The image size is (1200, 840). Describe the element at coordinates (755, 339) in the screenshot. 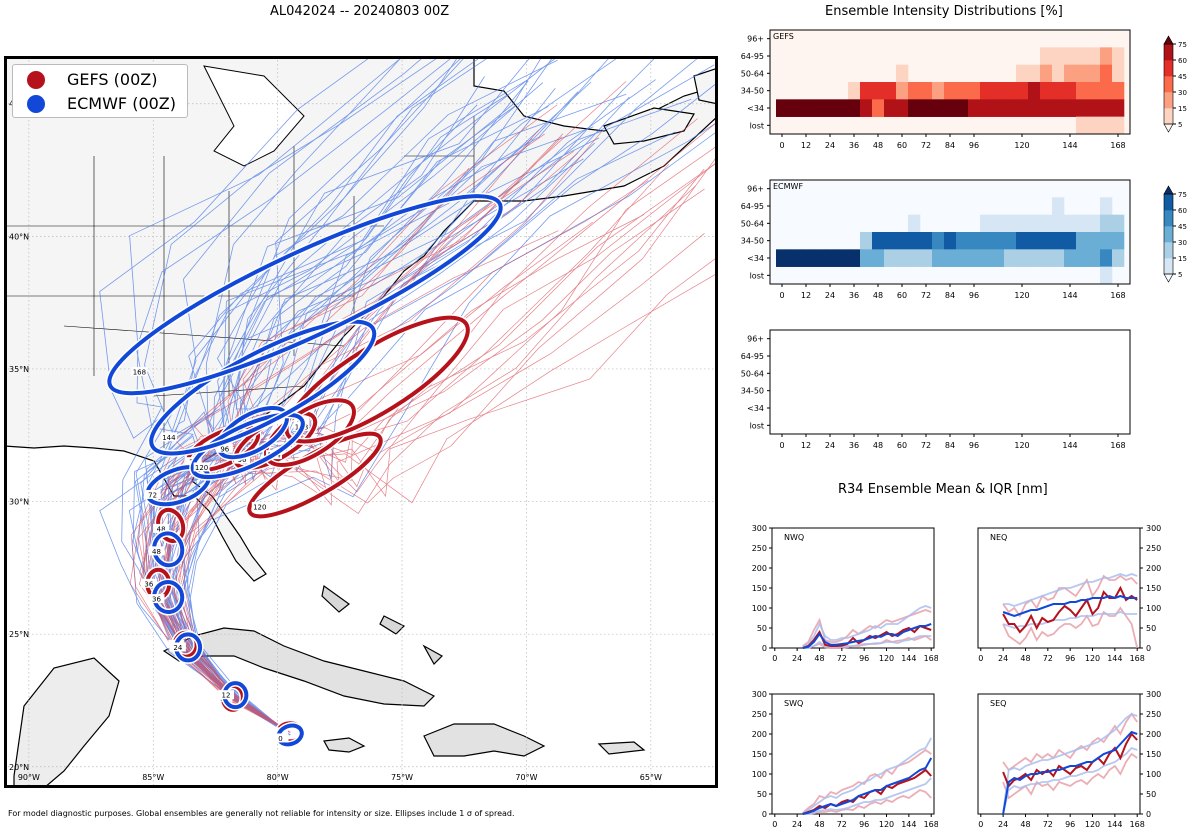

I see `y-tick-label: 96+` at that location.